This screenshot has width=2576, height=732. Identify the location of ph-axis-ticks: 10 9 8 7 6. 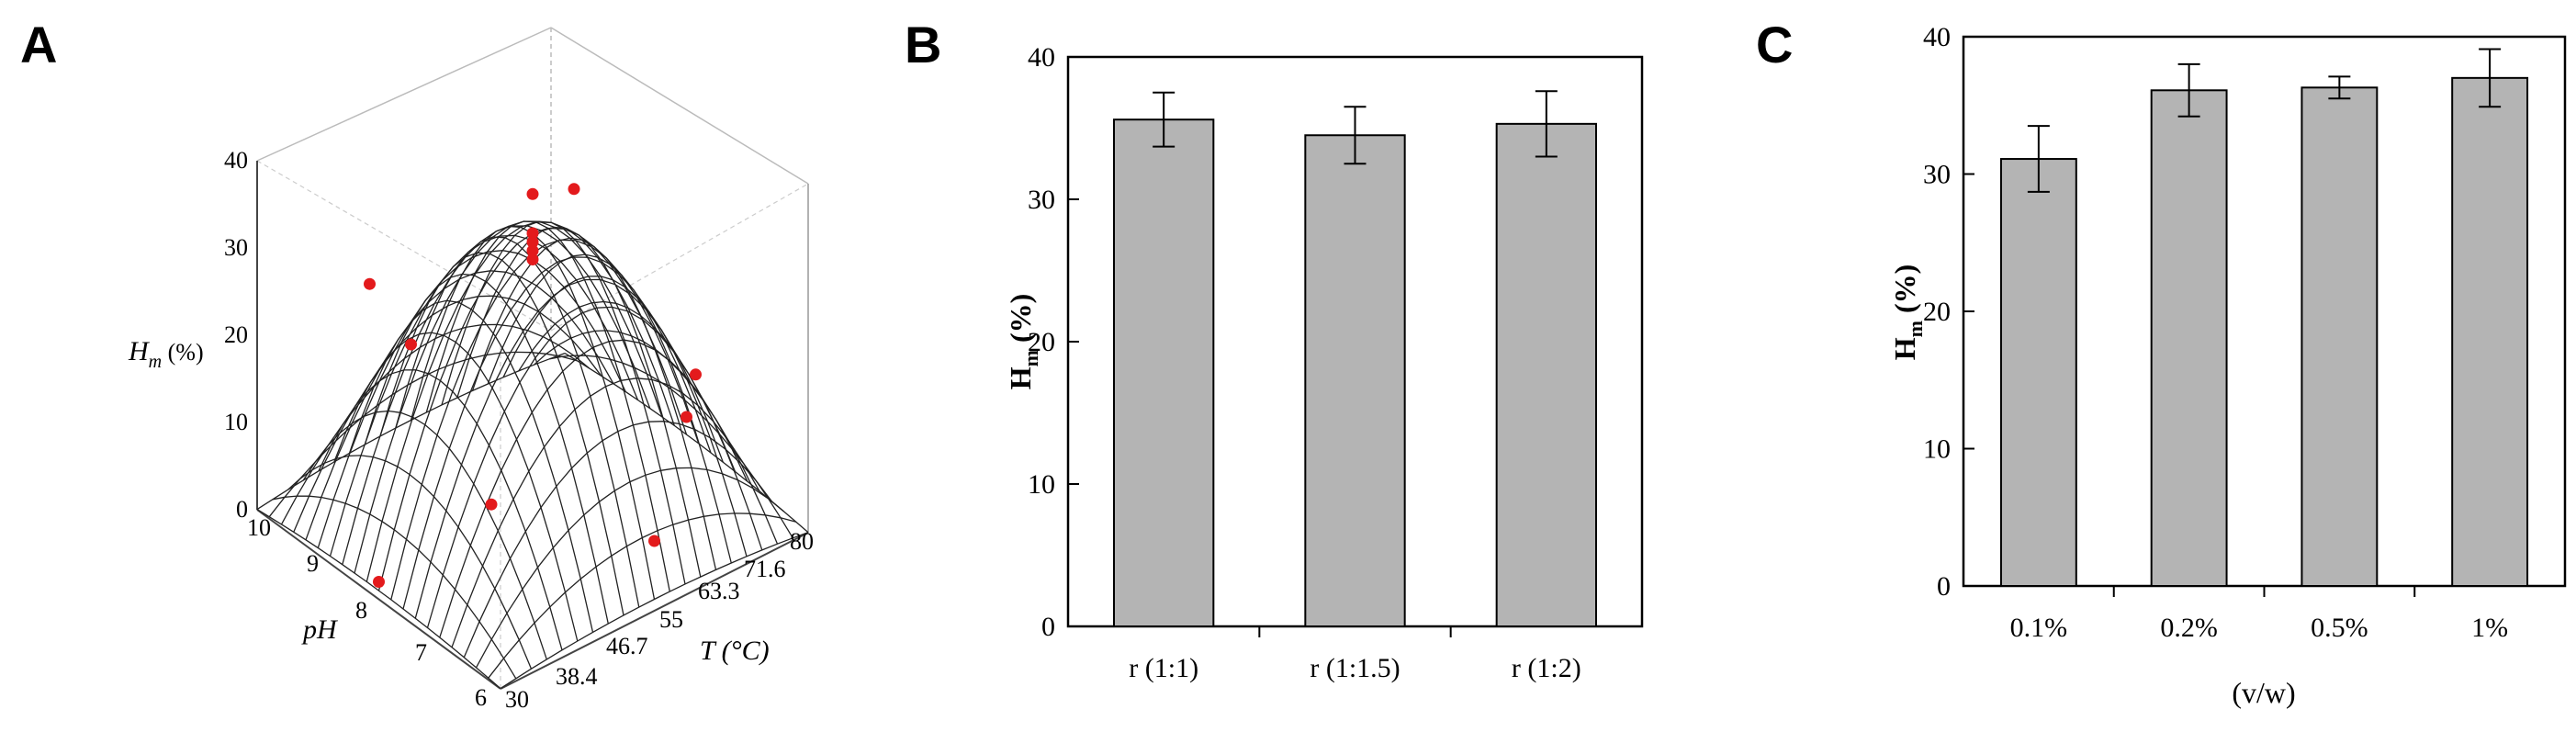
(367, 612).